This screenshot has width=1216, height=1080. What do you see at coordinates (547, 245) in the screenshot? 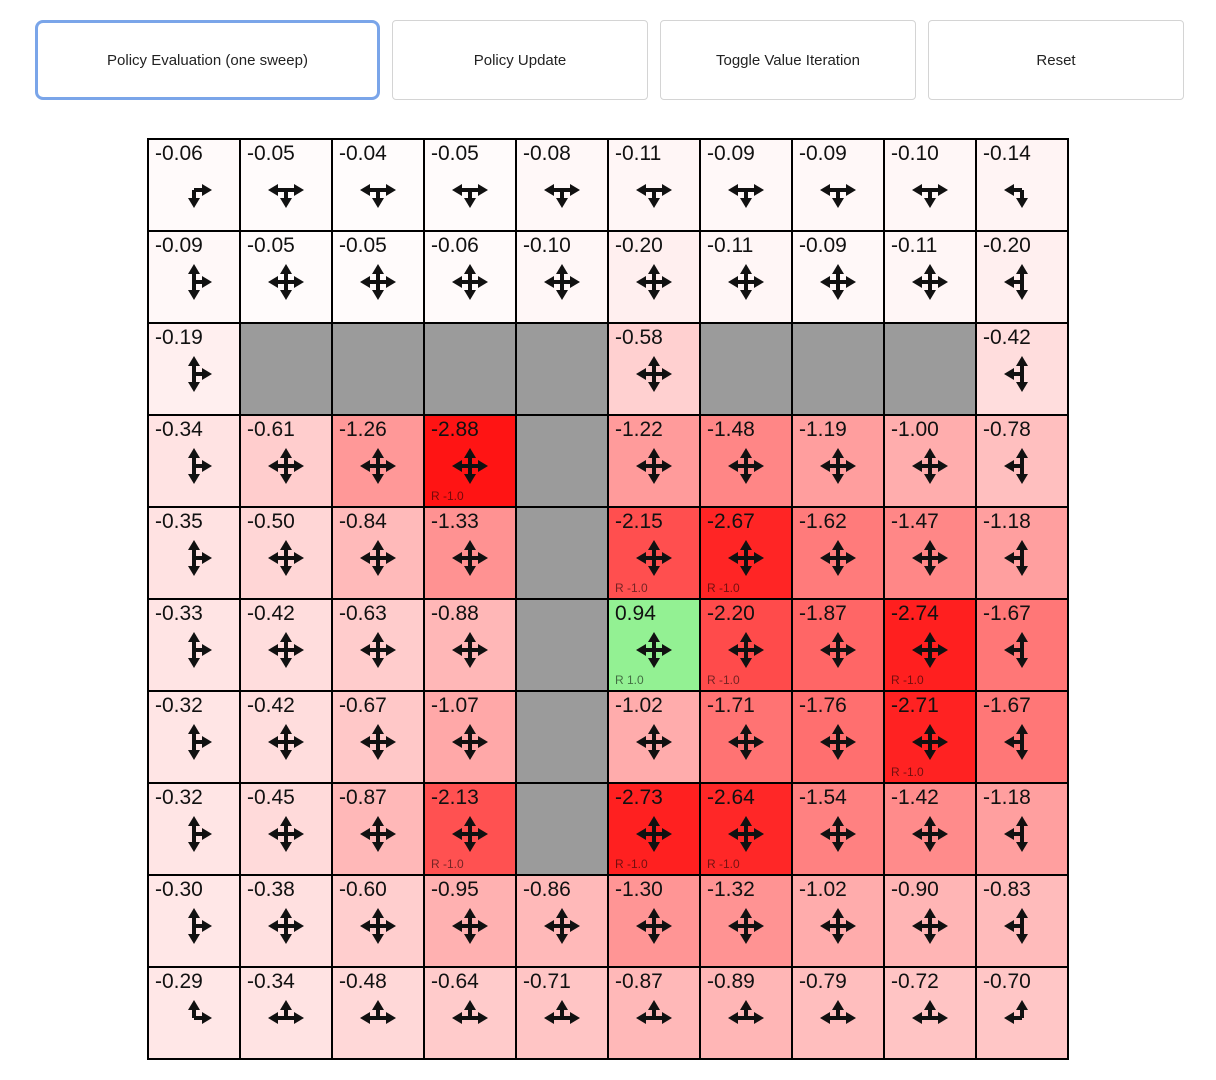
I see `cell-value: -0.10` at bounding box center [547, 245].